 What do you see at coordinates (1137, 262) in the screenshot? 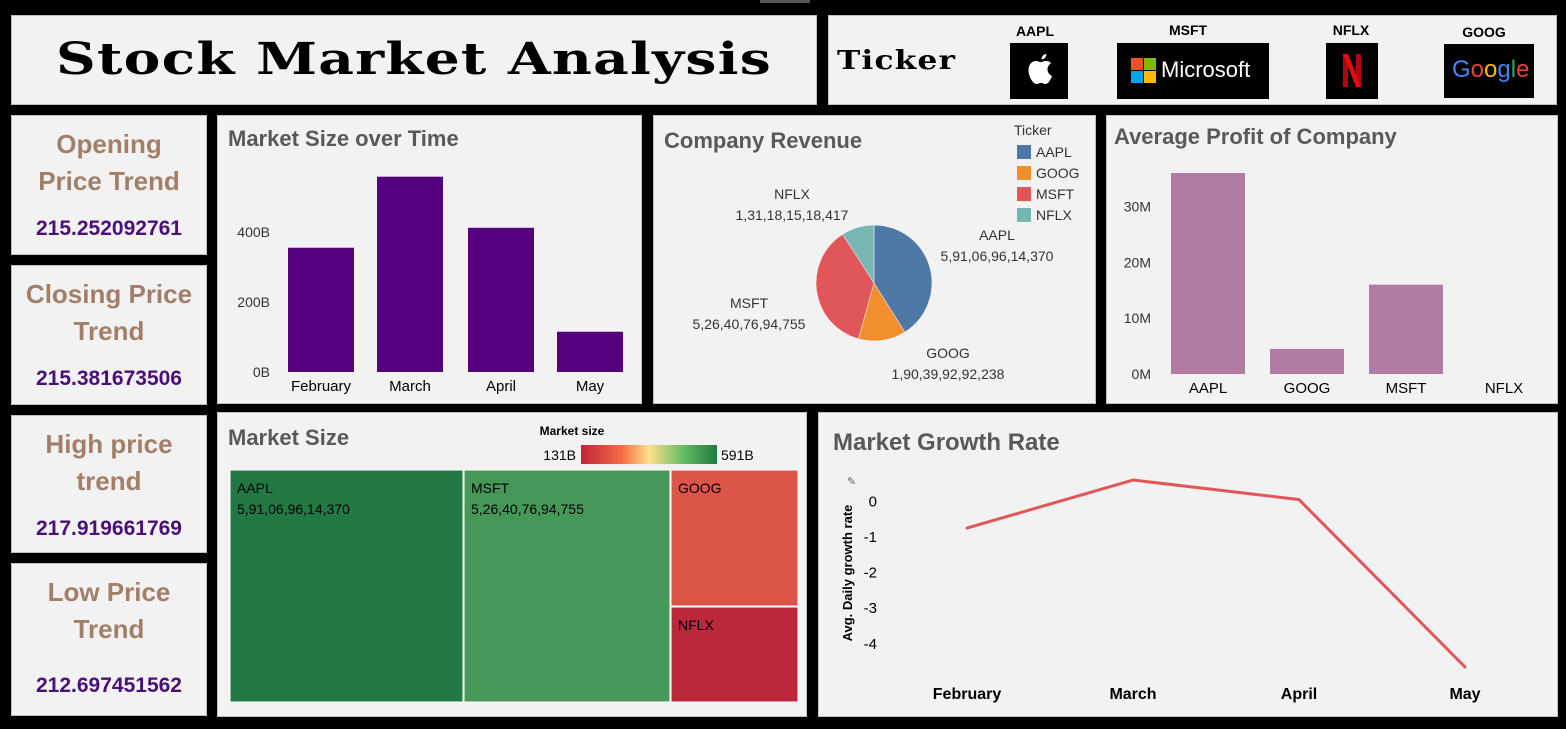
I see `y-tick-label: 20M` at bounding box center [1137, 262].